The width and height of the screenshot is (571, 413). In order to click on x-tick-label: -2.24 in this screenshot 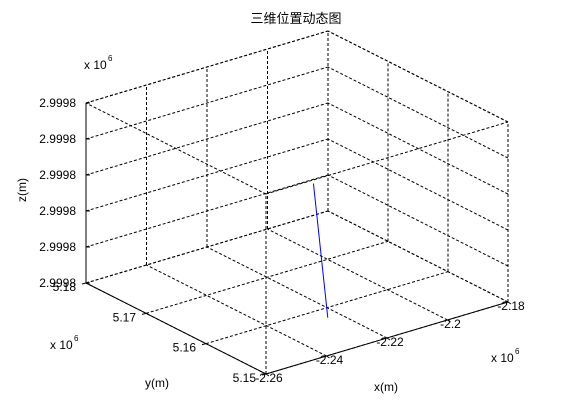, I will do `click(330, 360)`.